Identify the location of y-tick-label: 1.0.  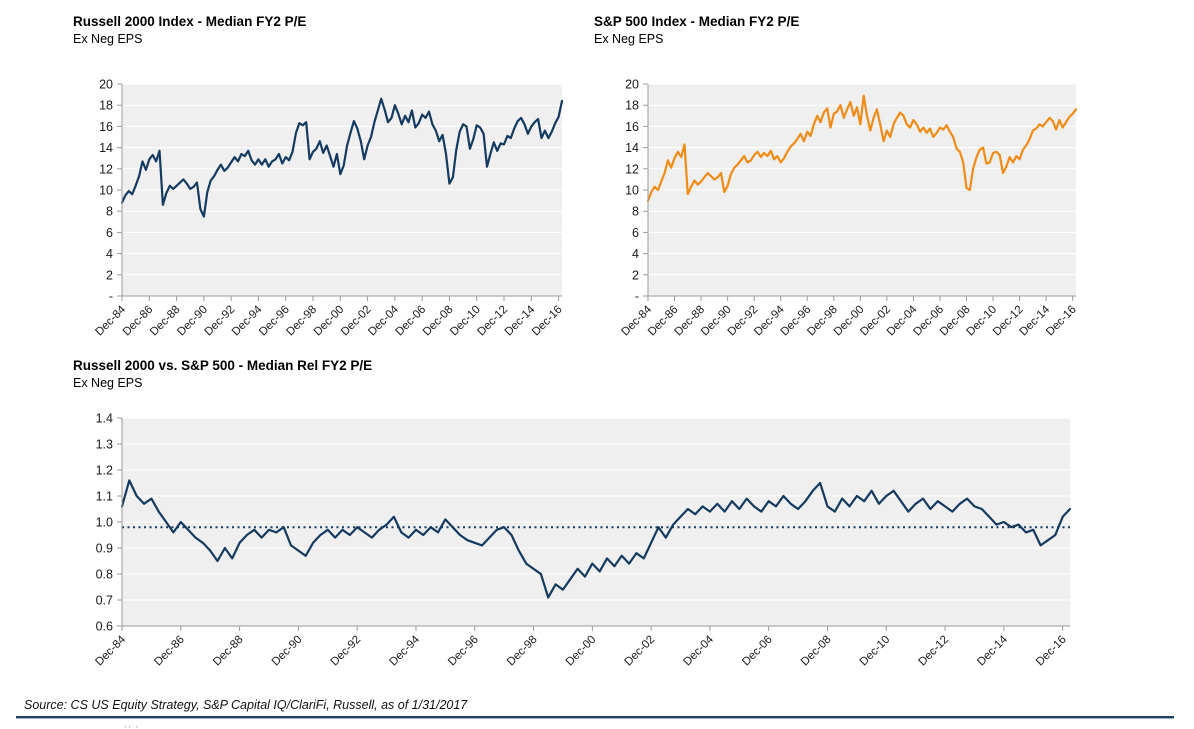
(104, 523).